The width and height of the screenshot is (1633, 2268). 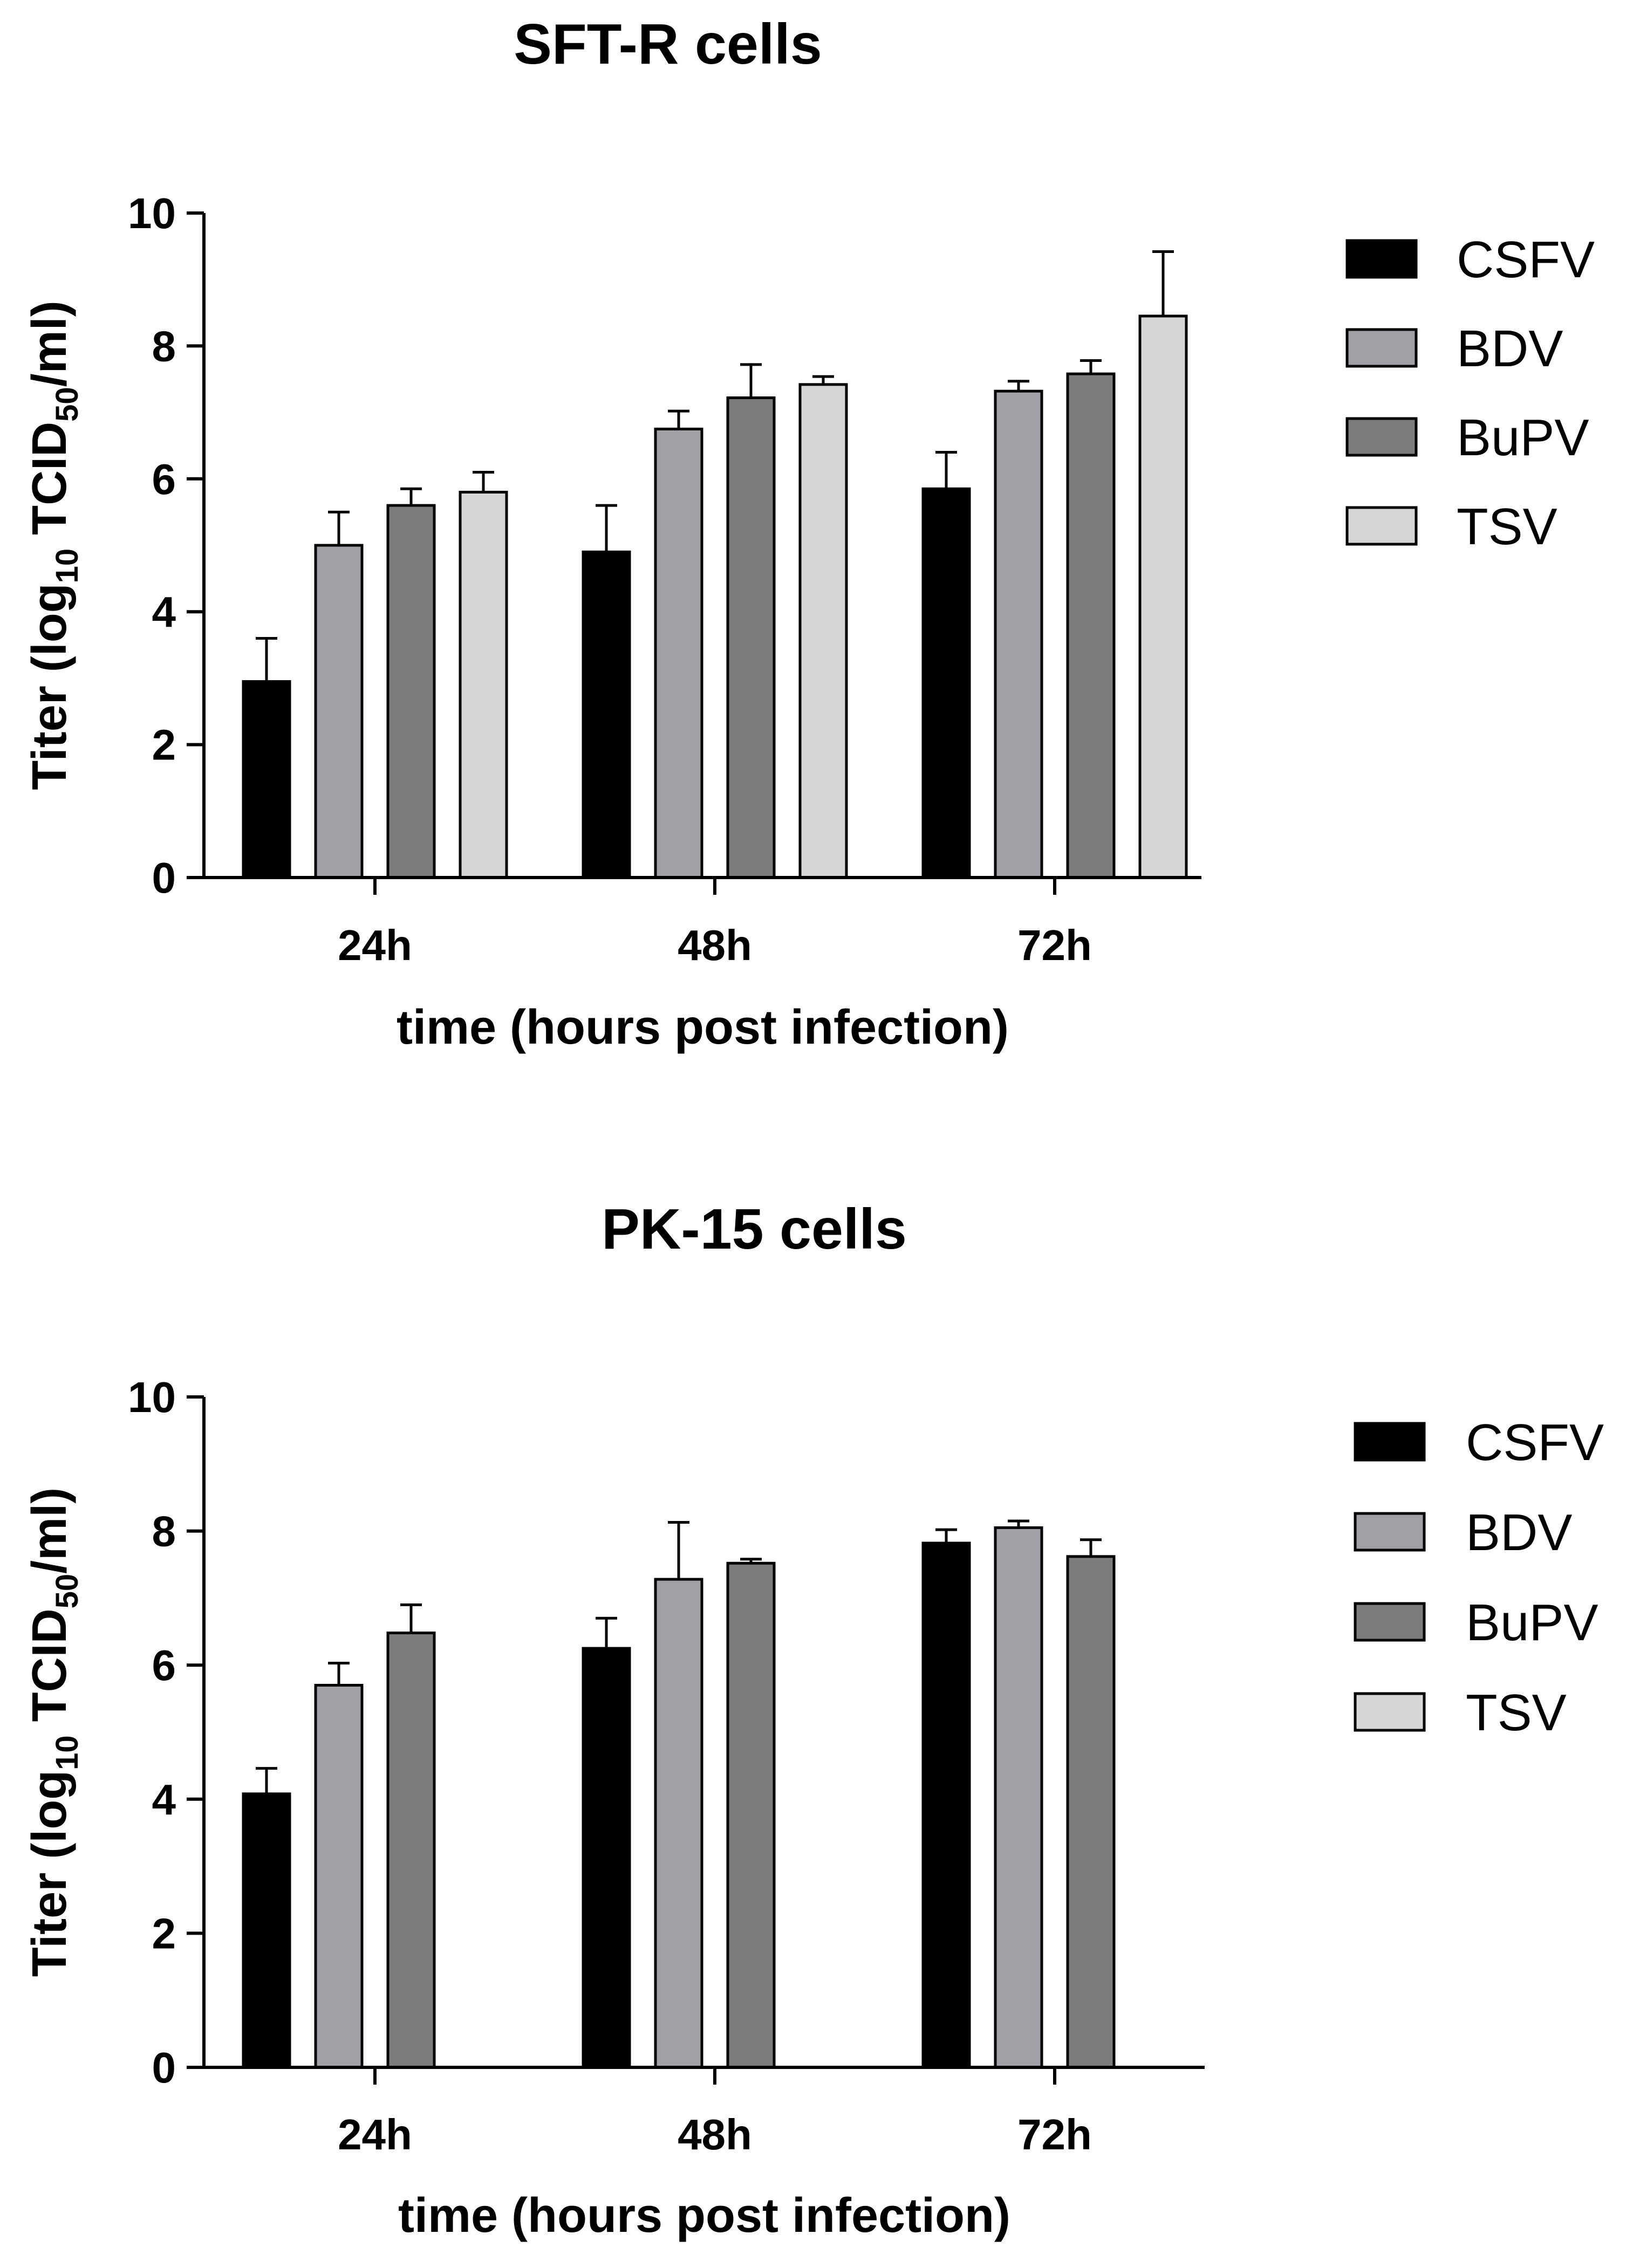 I want to click on bar-tsv-72h, so click(x=1163, y=596).